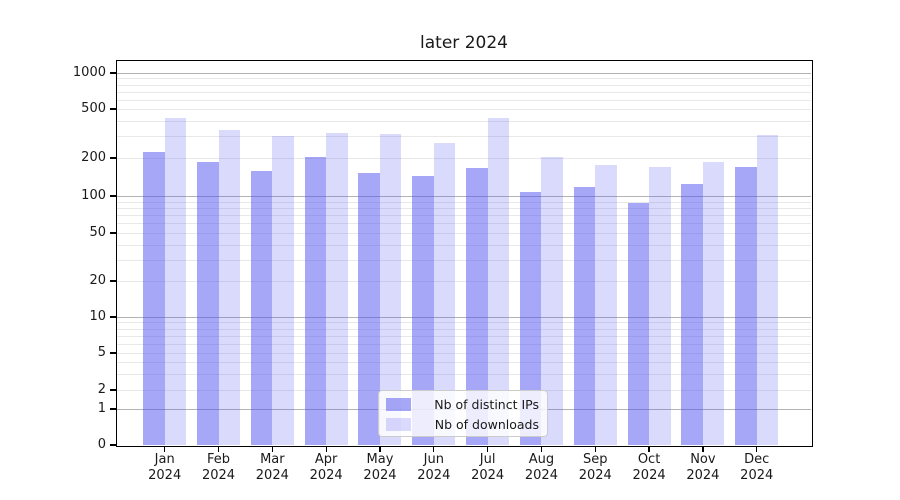 The height and width of the screenshot is (500, 900). I want to click on bar-distinct-ips-jul, so click(477, 306).